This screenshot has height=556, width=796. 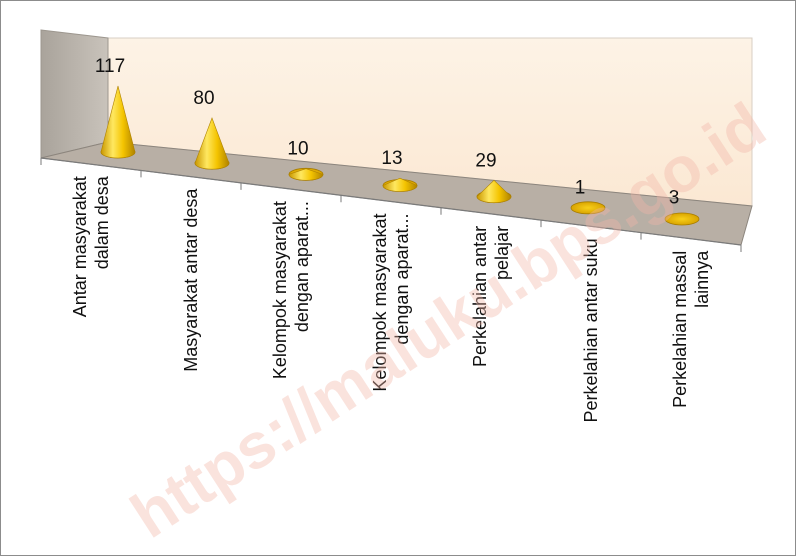 What do you see at coordinates (480, 296) in the screenshot?
I see `category-label-4-line-0: Perkelahian antar` at bounding box center [480, 296].